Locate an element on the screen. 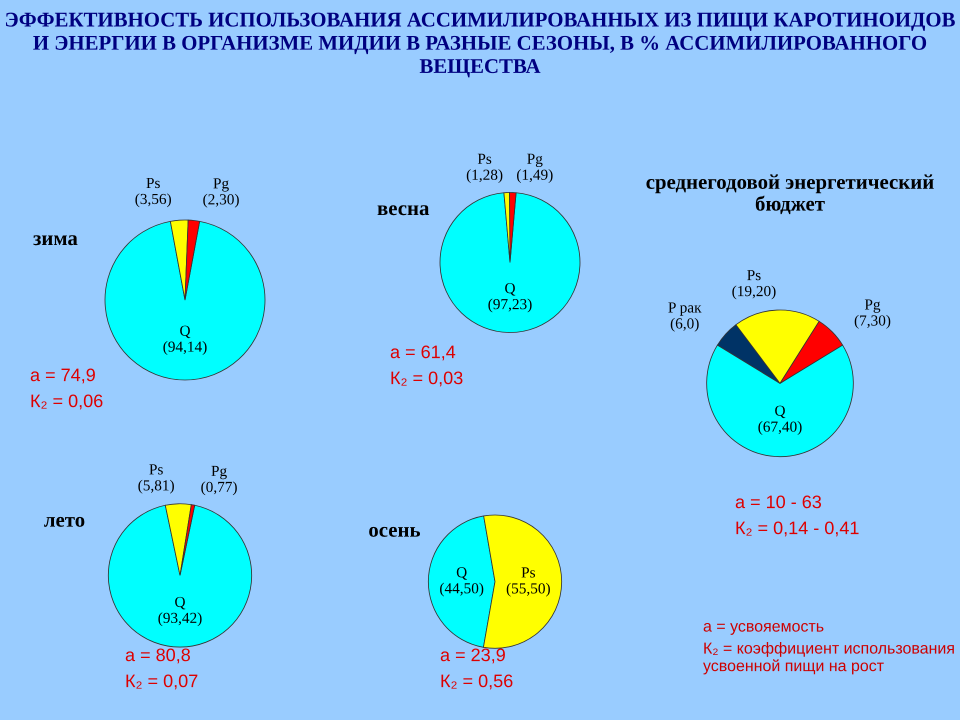  text: К₂ = 0,56 is located at coordinates (476, 682).